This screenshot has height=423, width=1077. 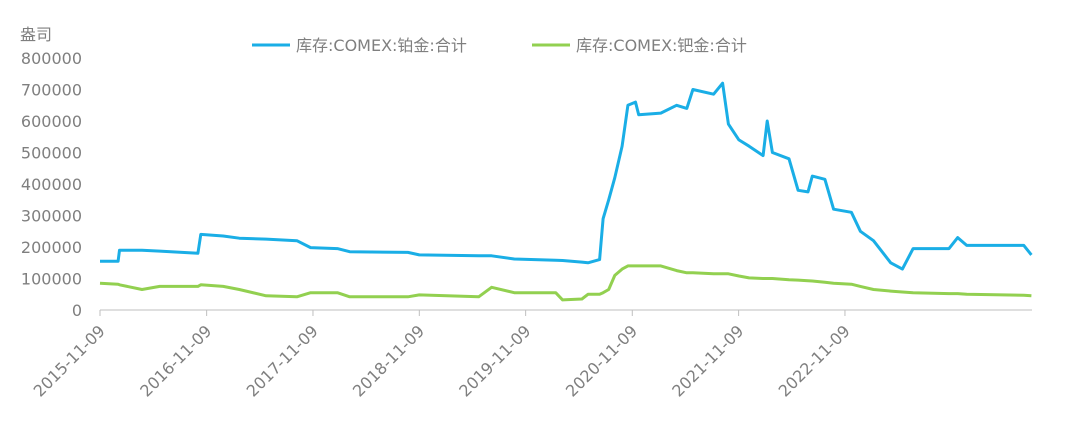 I want to click on x-tick-label: 2019-11-09, so click(x=494, y=360).